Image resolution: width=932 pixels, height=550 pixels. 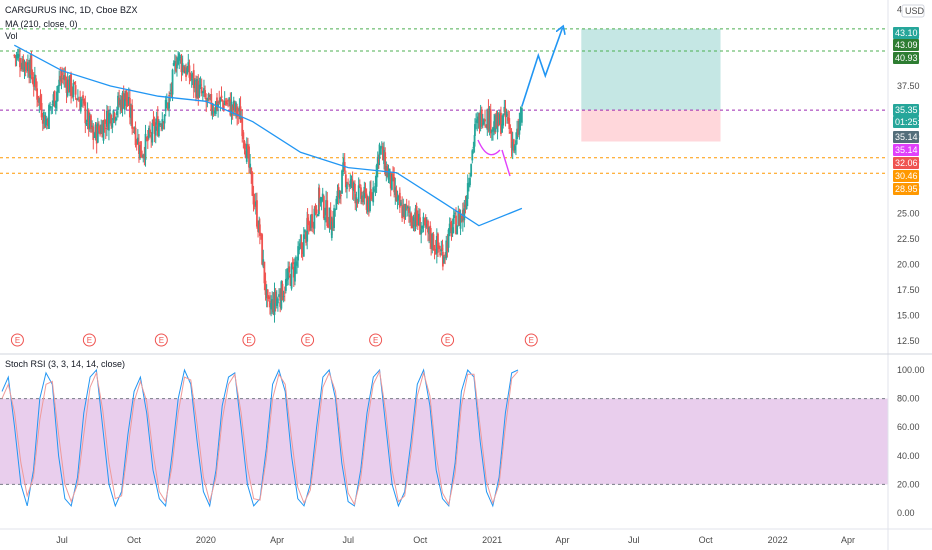 I want to click on stop-zone, so click(x=651, y=126).